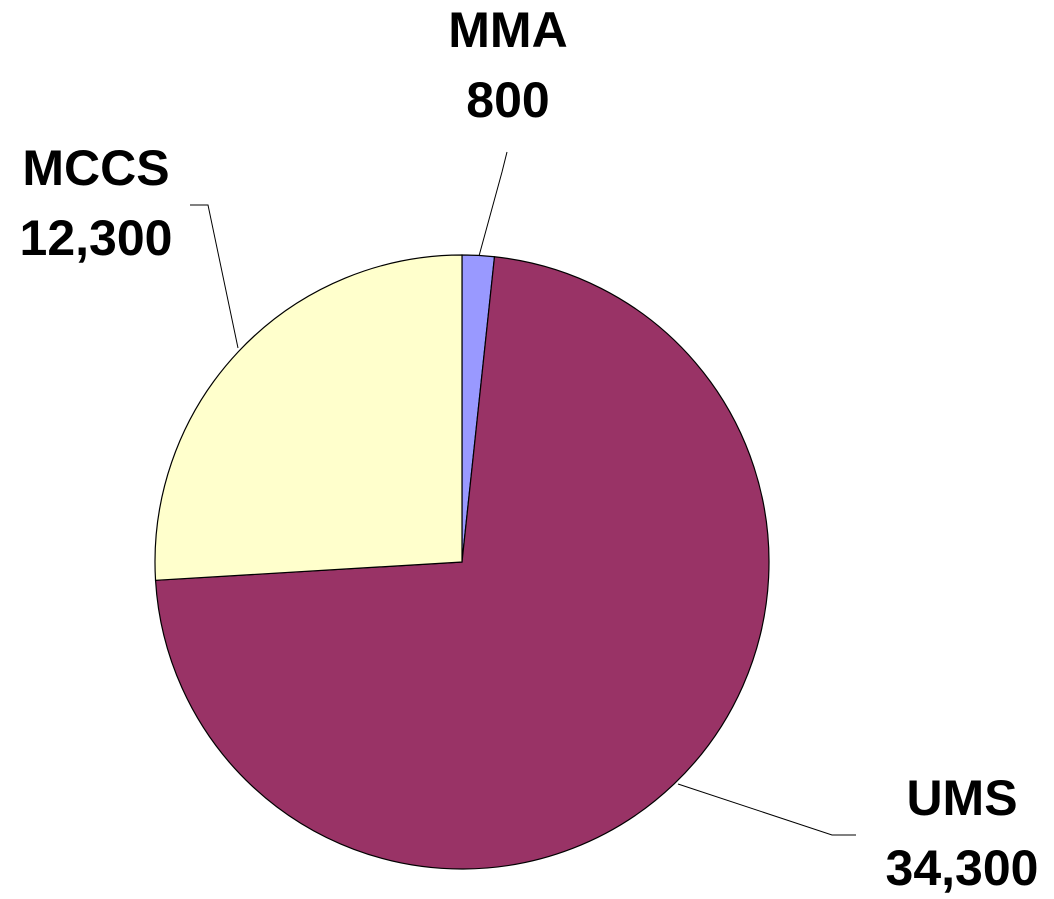 The image size is (1054, 899). Describe the element at coordinates (961, 798) in the screenshot. I see `slice-label: UMS` at that location.